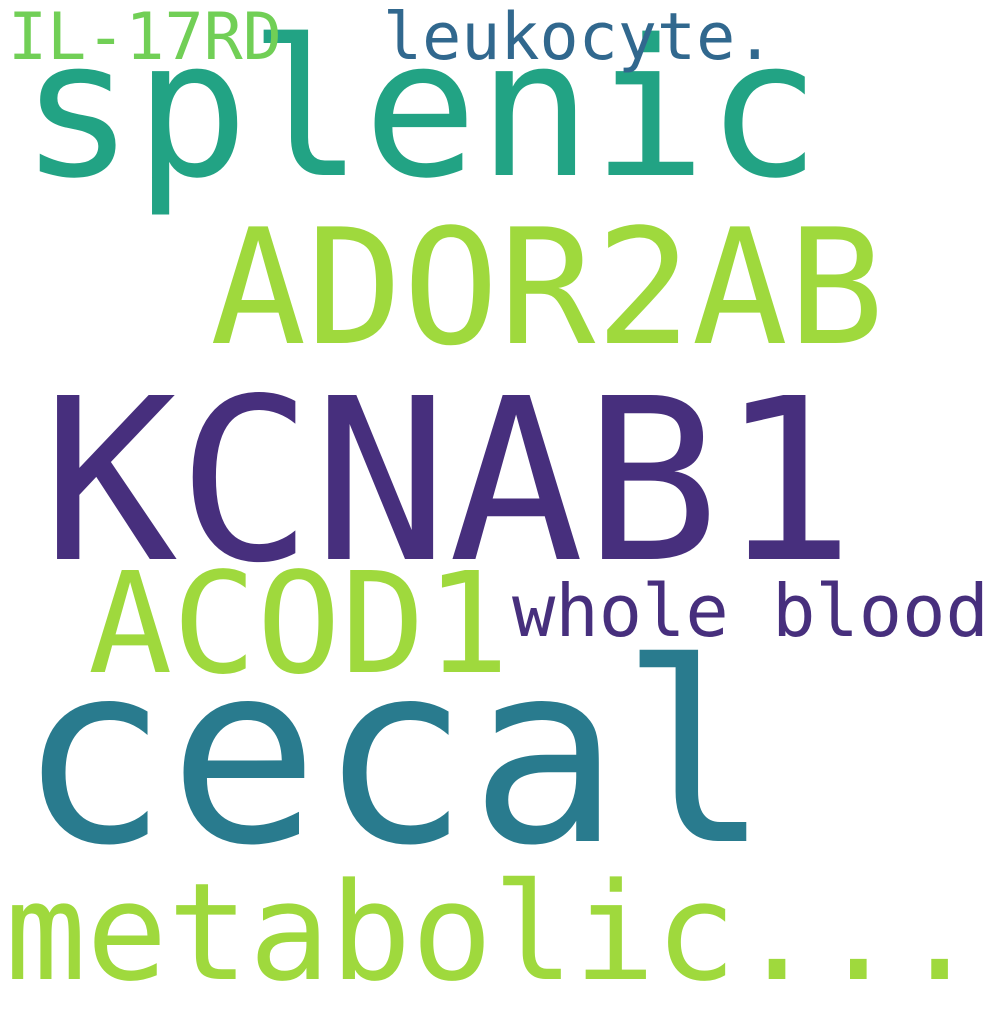 The height and width of the screenshot is (1011, 1000). What do you see at coordinates (579, 37) in the screenshot?
I see `word-leukocyte: leukocyte.` at bounding box center [579, 37].